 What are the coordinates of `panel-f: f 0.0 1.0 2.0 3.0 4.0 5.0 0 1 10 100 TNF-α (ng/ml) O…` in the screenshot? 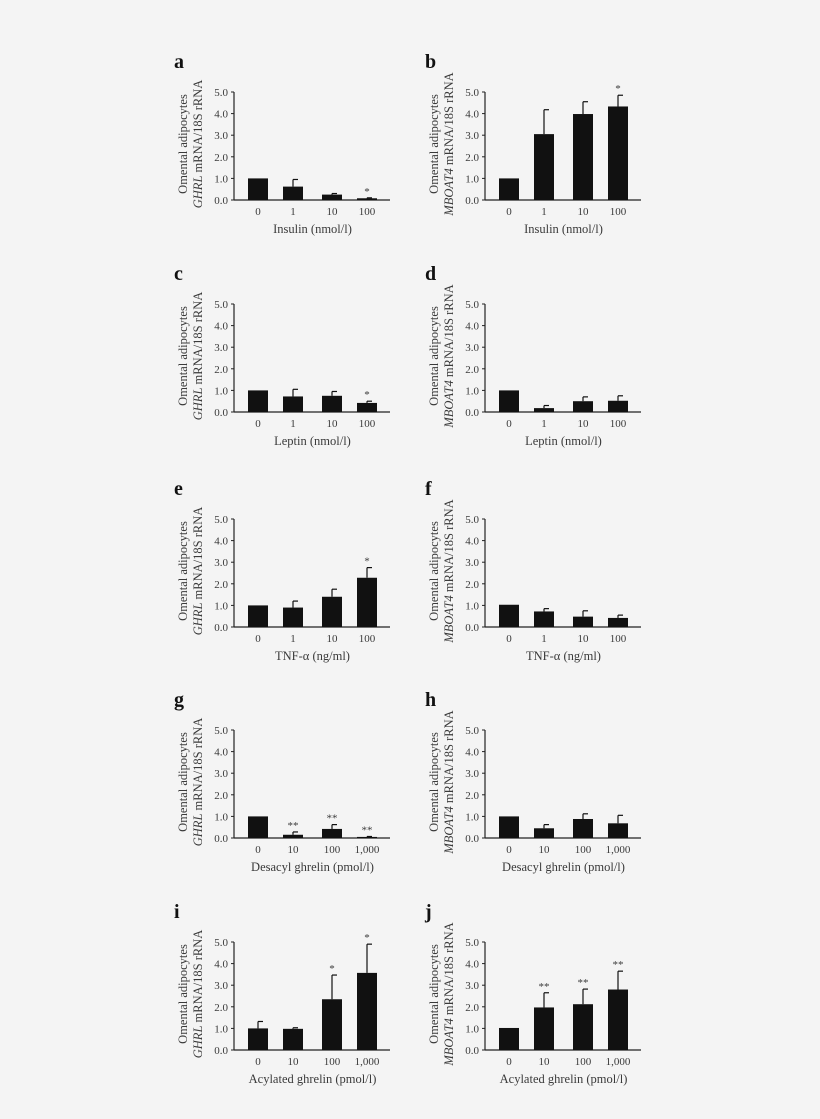 It's located at (533, 570).